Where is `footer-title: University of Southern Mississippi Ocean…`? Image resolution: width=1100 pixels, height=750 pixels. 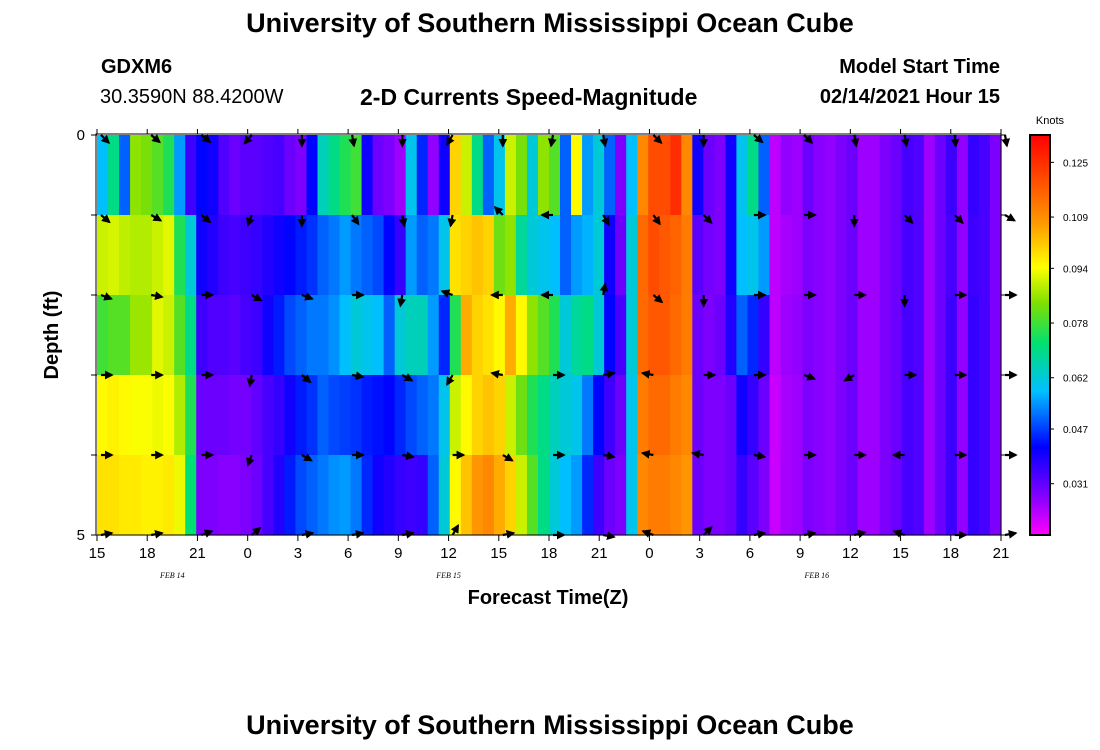
footer-title: University of Southern Mississippi Ocean… is located at coordinates (550, 725).